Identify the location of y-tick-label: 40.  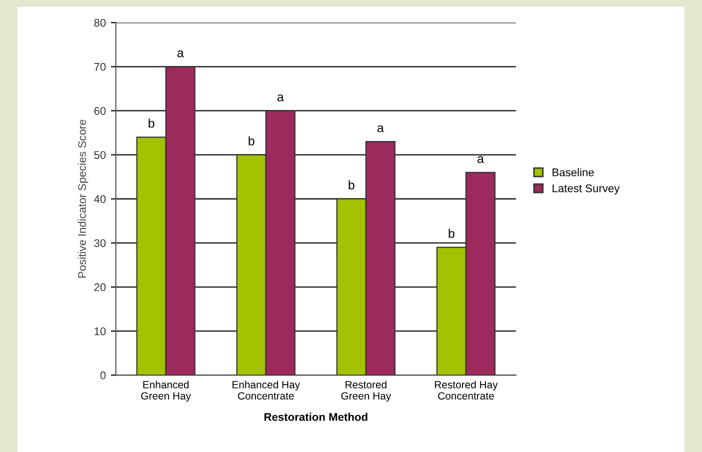
(100, 199).